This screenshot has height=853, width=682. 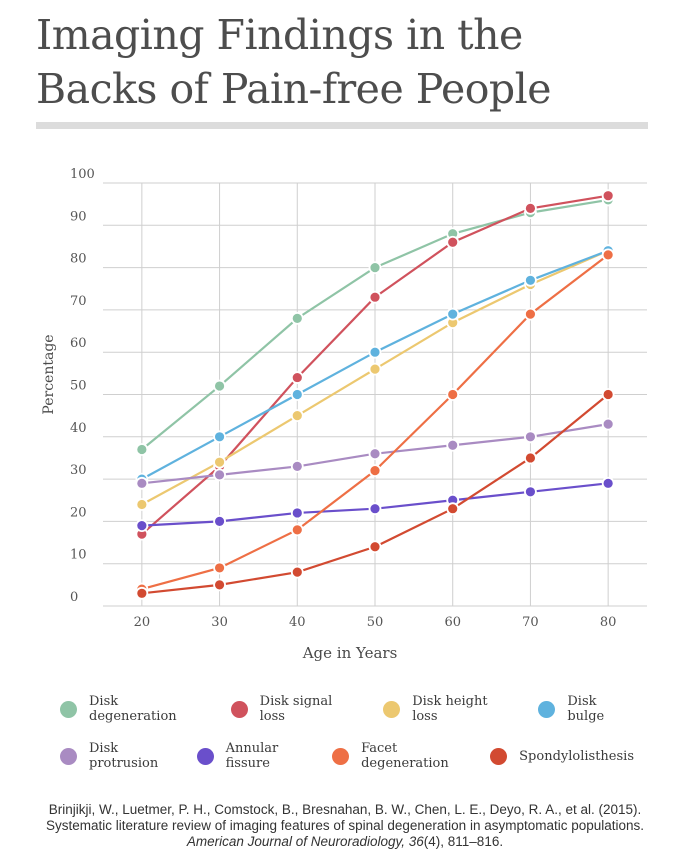 I want to click on legend-item: Disk height loss, so click(x=447, y=709).